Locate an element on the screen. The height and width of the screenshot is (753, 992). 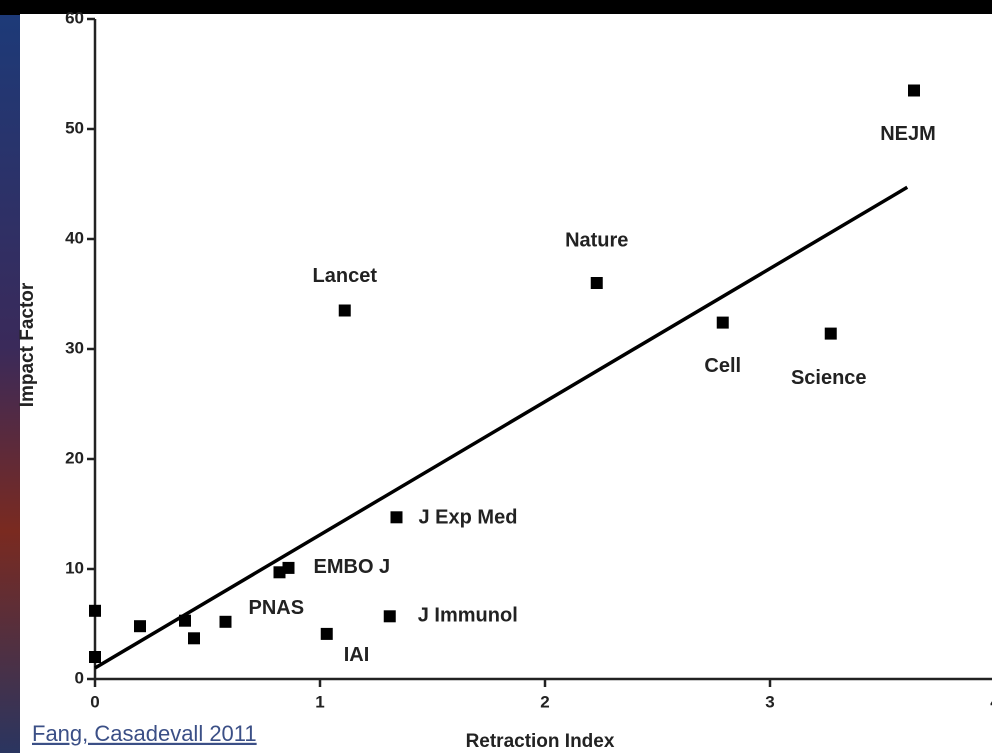
x-axis-label: Retraction Index is located at coordinates (540, 741).